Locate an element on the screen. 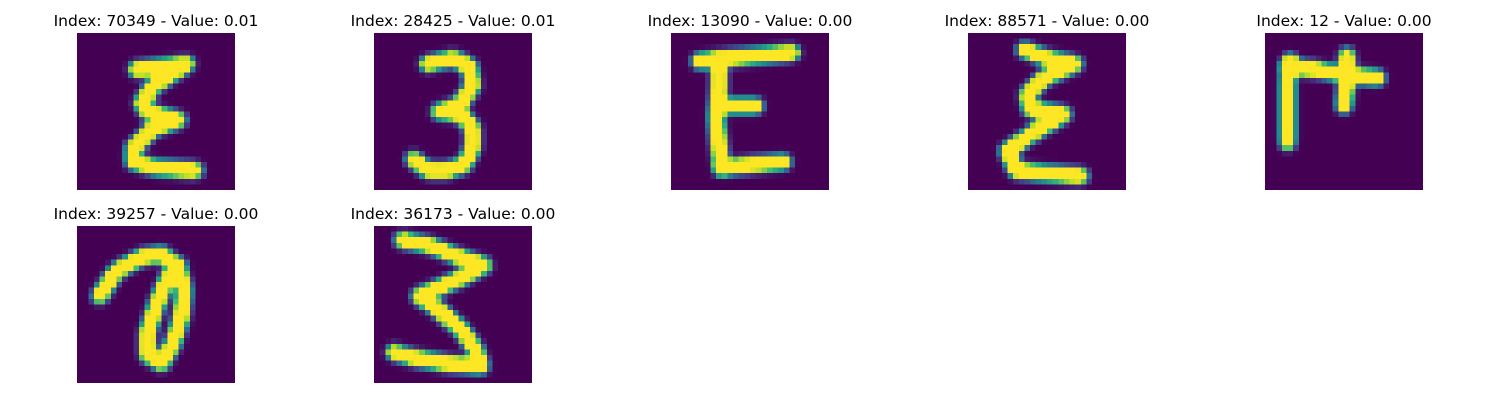  panel-title: Index: 13090 - Value: 0.00 is located at coordinates (750, 21).